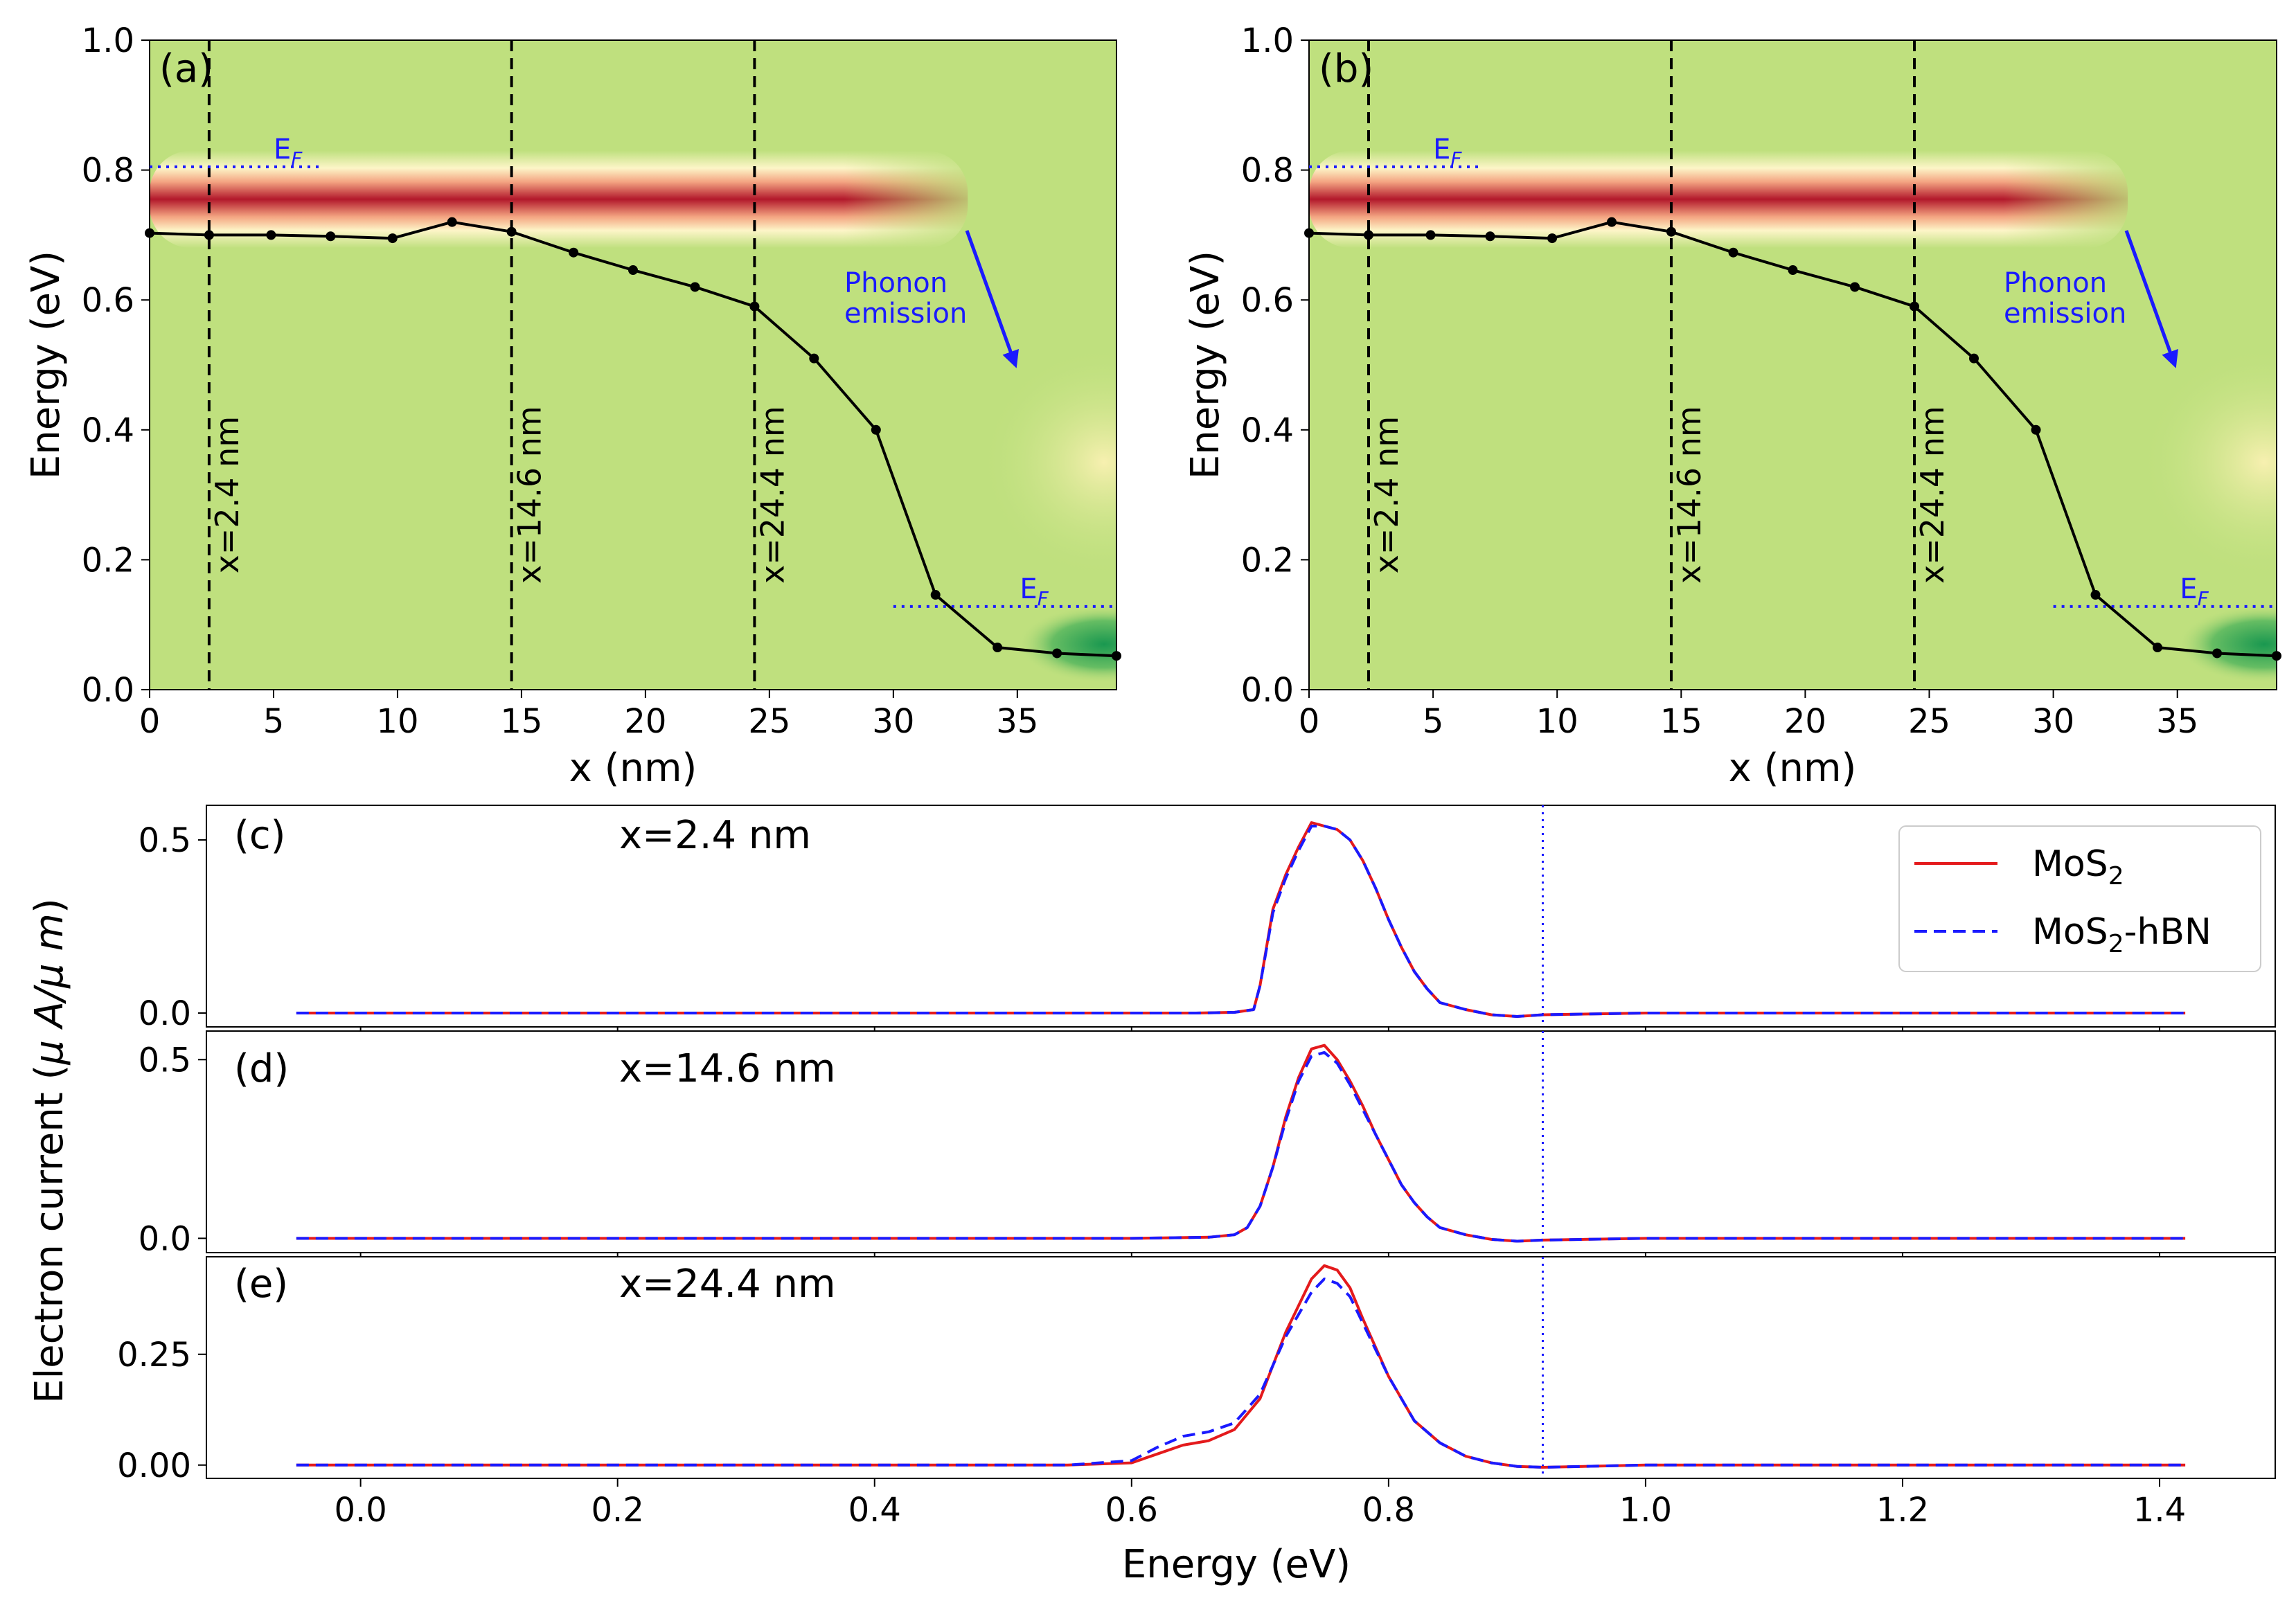 This screenshot has height=1612, width=2296. Describe the element at coordinates (2079, 899) in the screenshot. I see `legend: MoS2 MoS2-hBN` at that location.